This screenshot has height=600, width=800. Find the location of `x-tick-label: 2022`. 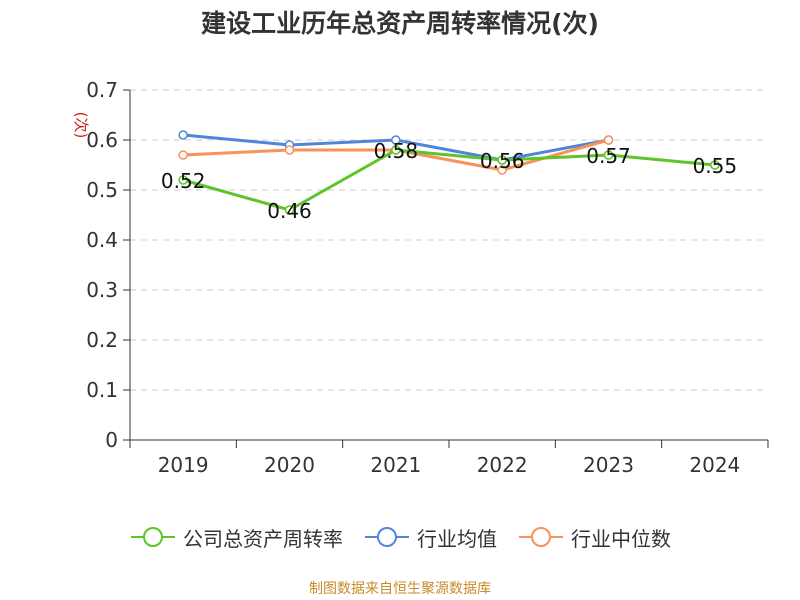

x-tick-label: 2022 is located at coordinates (502, 465).